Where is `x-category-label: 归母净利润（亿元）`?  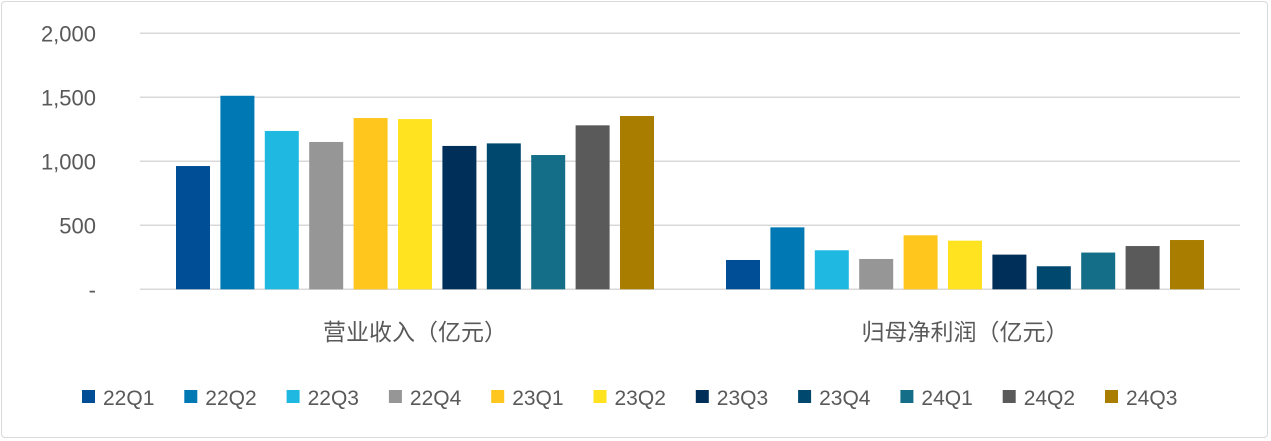
x-category-label: 归母净利润（亿元） is located at coordinates (965, 332).